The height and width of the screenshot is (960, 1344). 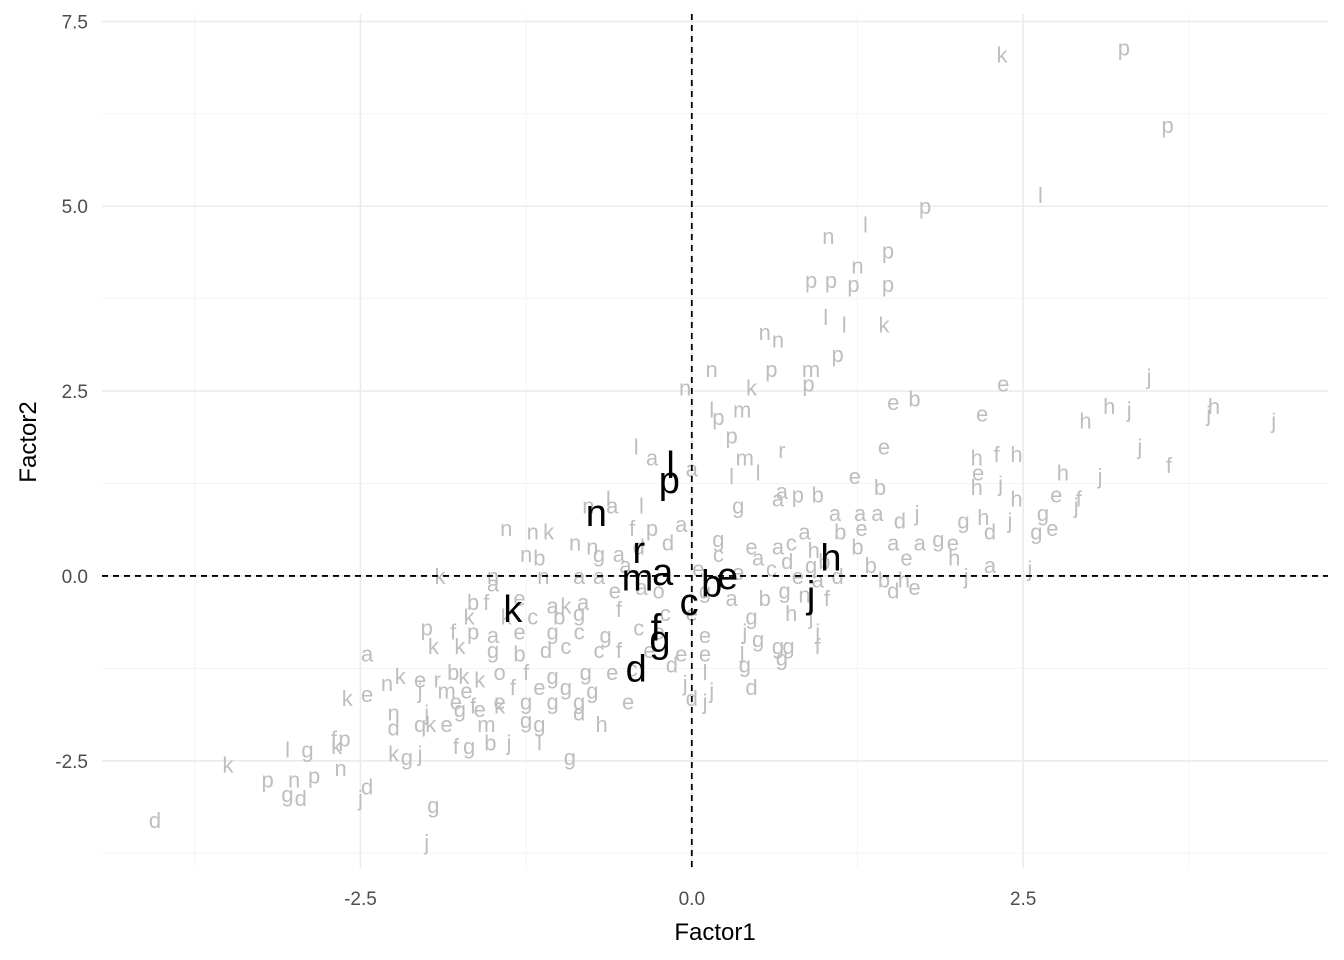 What do you see at coordinates (71, 762) in the screenshot?
I see `y-tick-label: -2.5` at bounding box center [71, 762].